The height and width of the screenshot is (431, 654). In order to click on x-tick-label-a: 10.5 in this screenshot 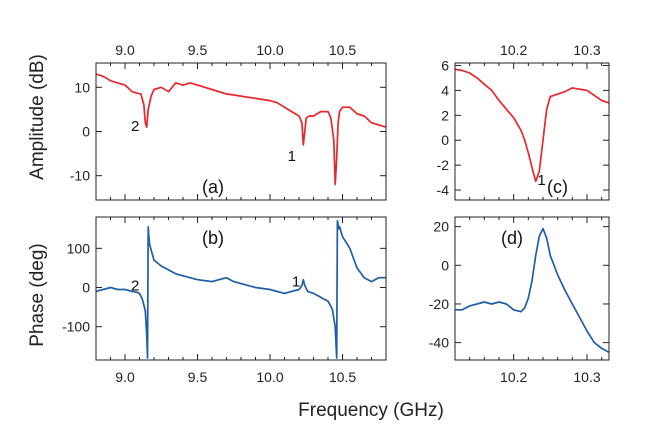, I will do `click(342, 50)`.